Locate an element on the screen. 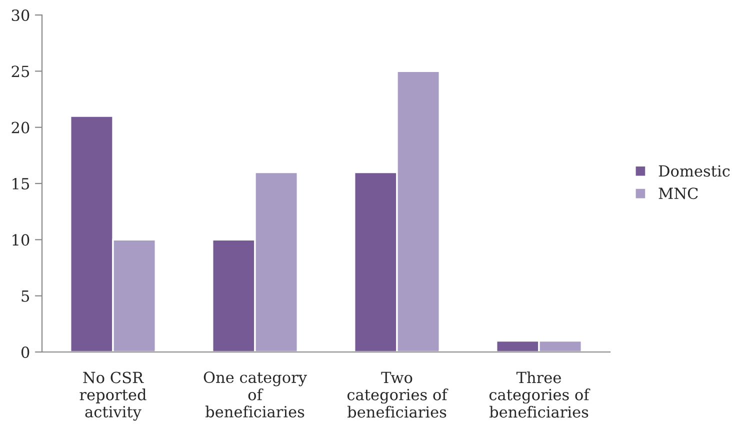 The image size is (744, 441). y-tick-label: 25 is located at coordinates (21, 72).